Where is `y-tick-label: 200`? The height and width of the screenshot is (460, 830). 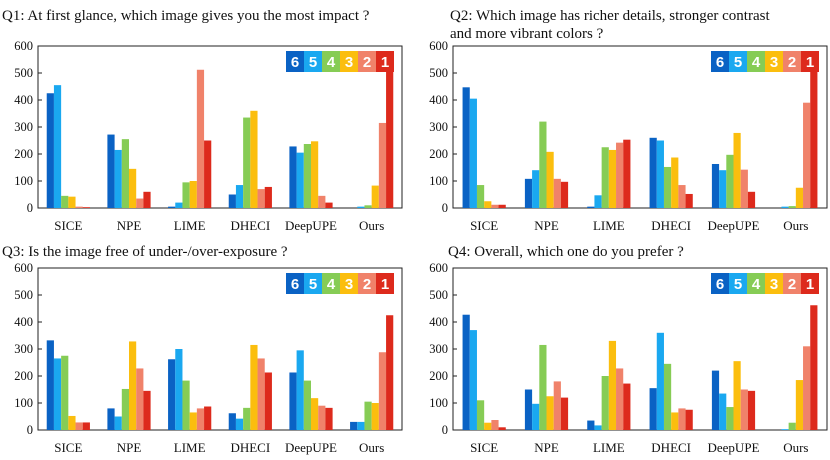
y-tick-label: 200 is located at coordinates (23, 154).